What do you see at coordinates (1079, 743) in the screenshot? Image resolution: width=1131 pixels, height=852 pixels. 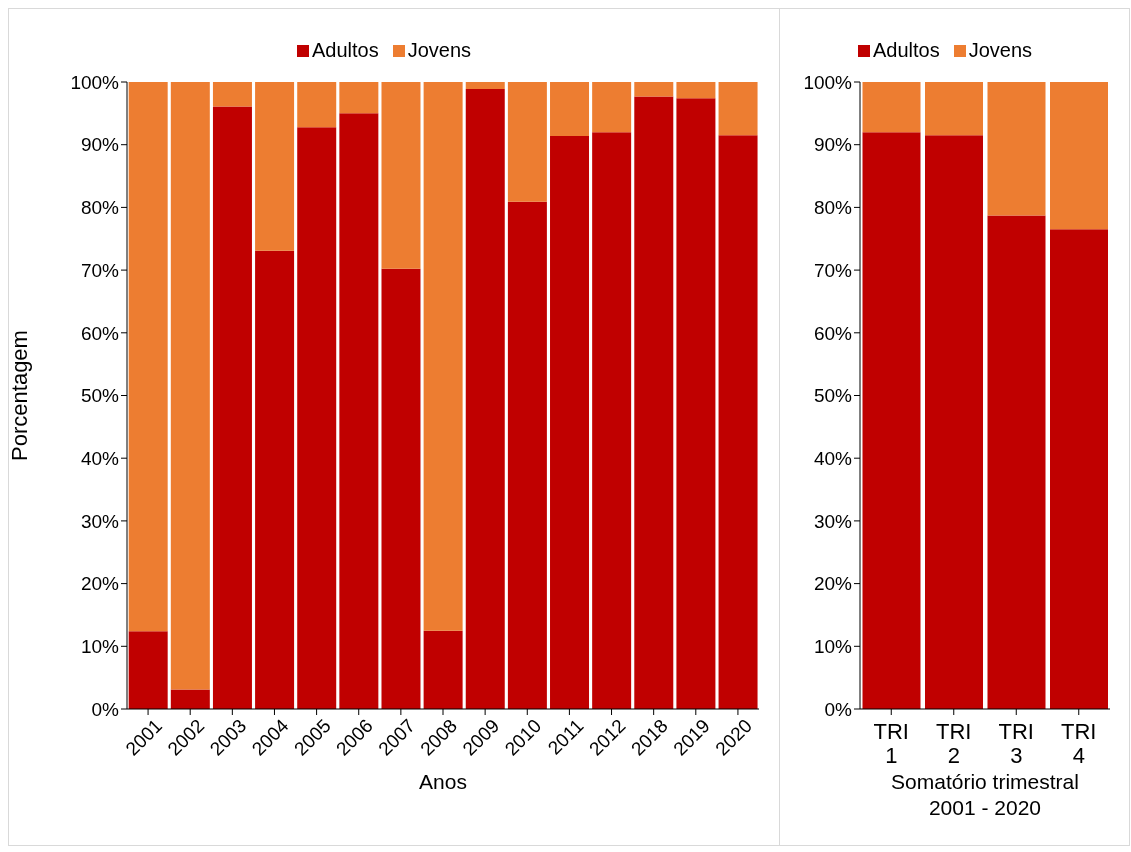 I see `x-tick-label: TRI 4` at bounding box center [1079, 743].